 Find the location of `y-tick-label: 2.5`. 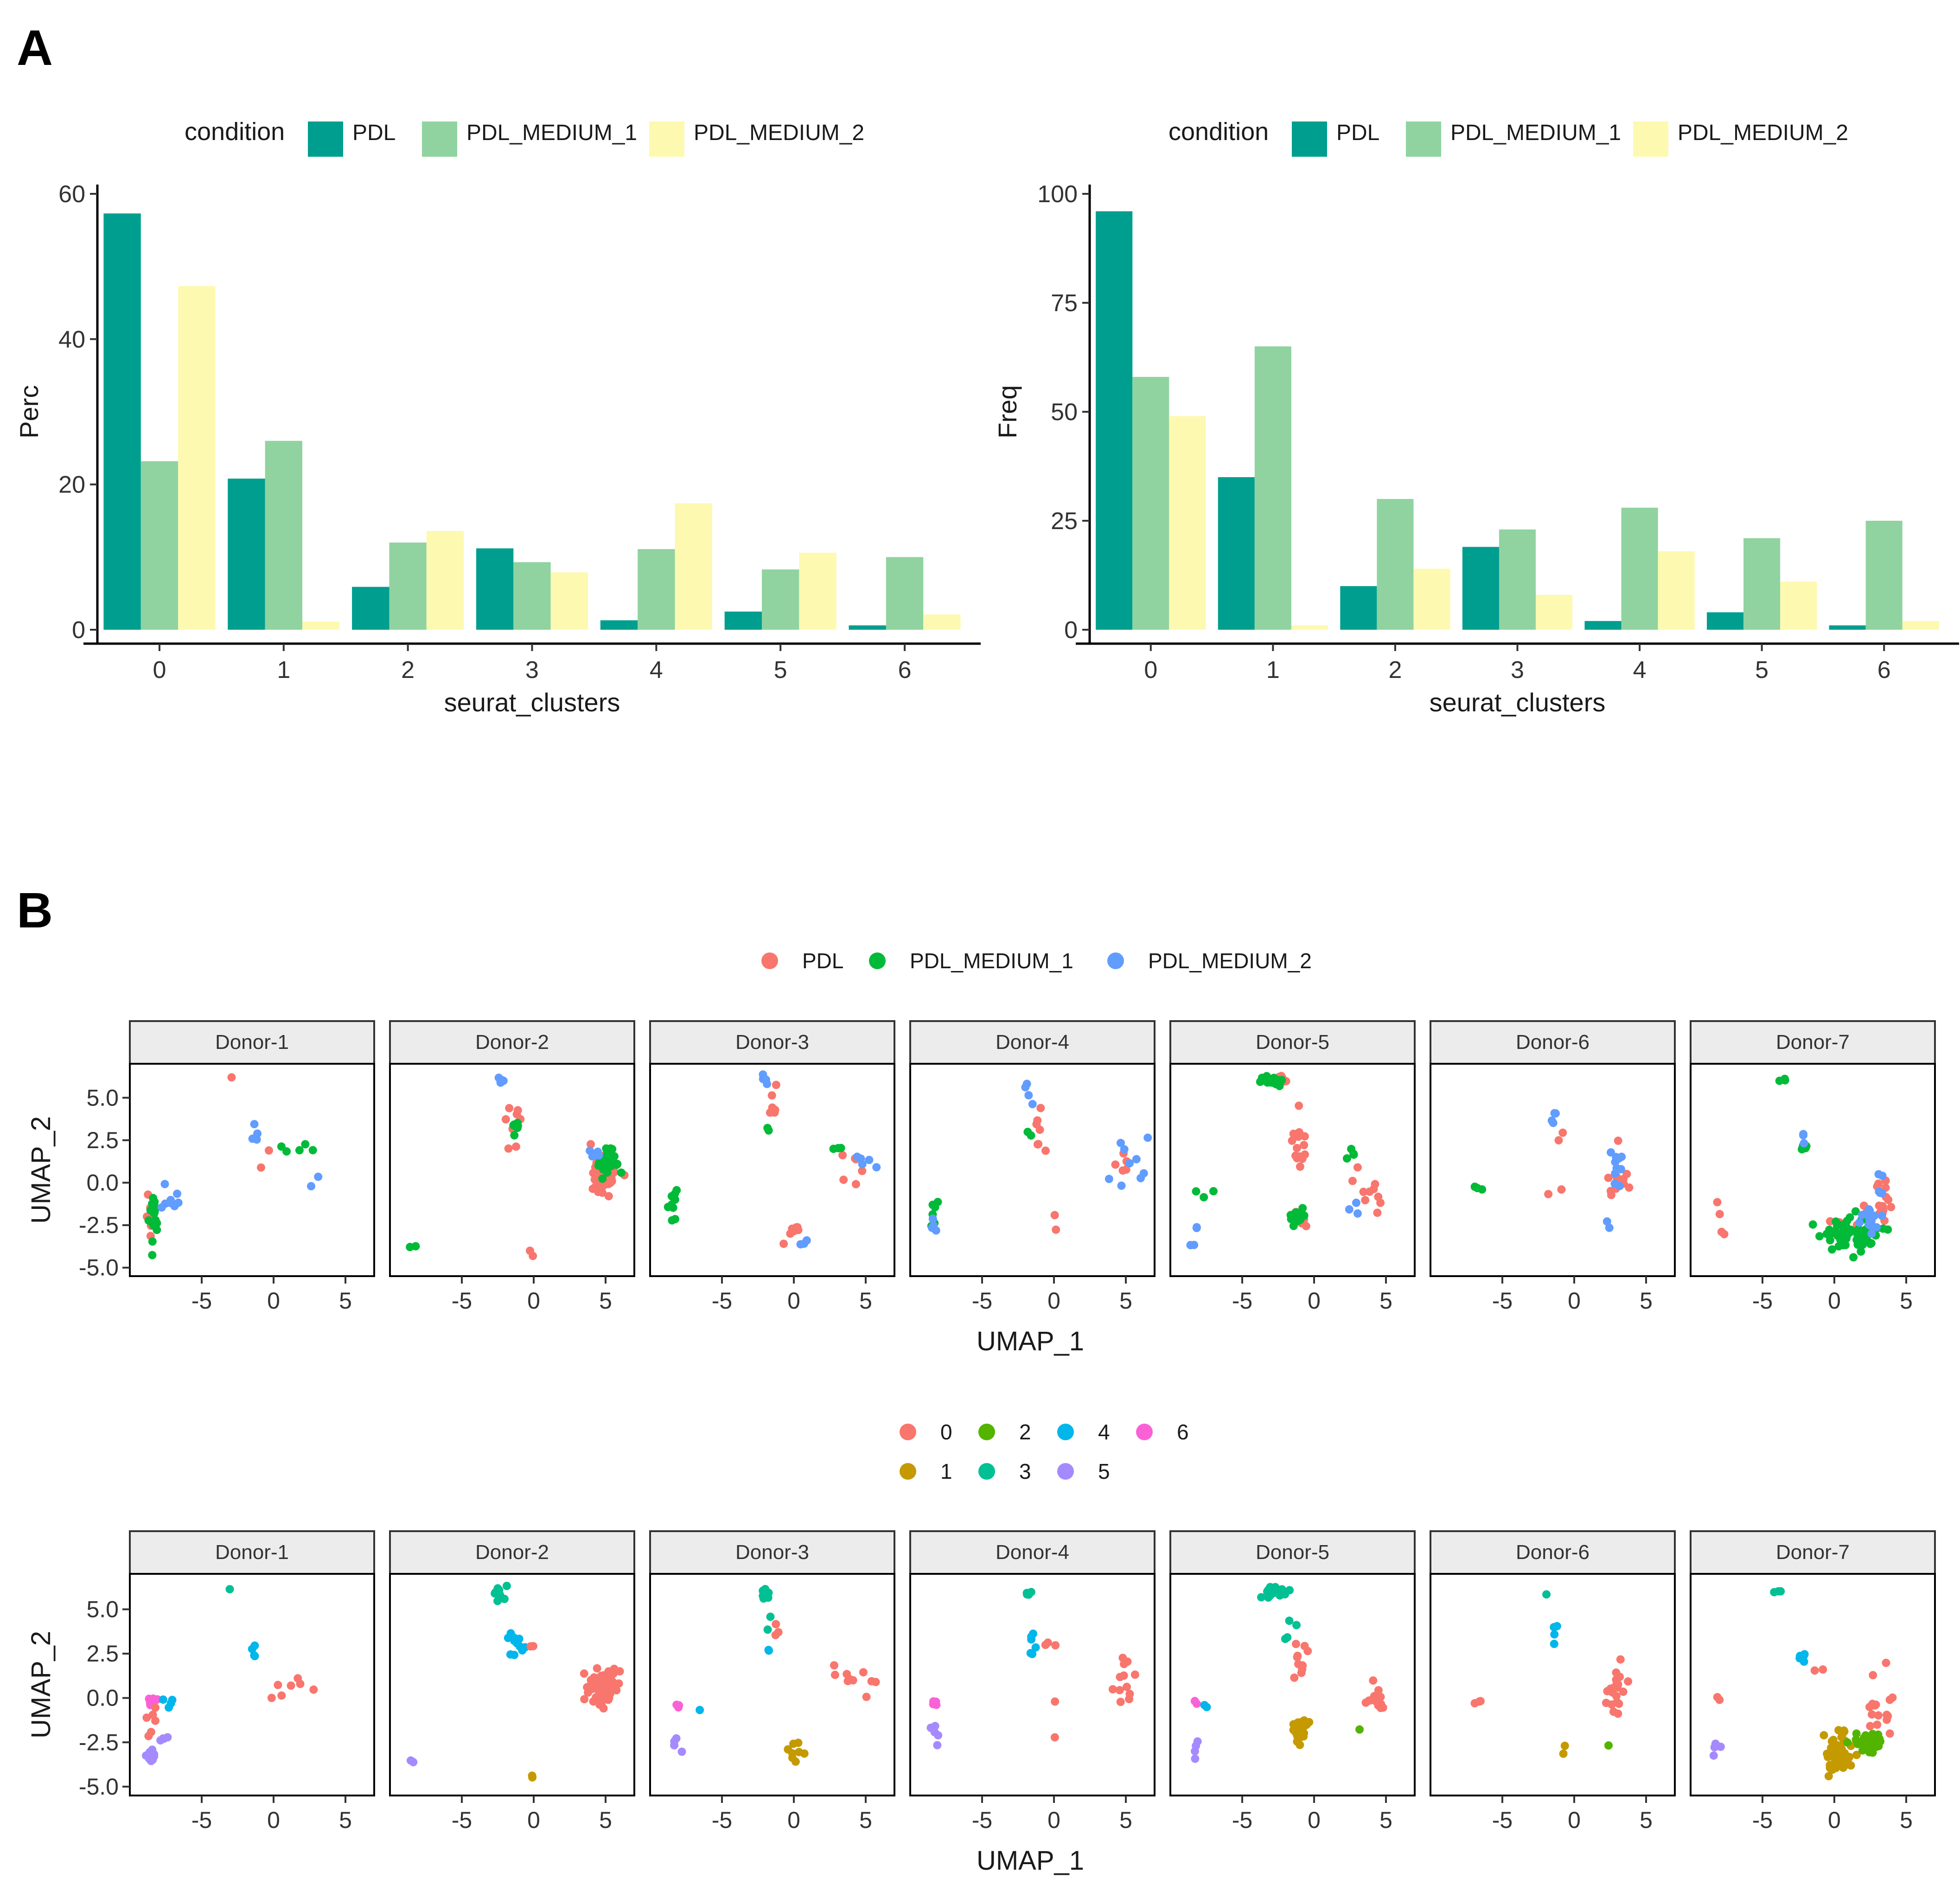

y-tick-label: 2.5 is located at coordinates (102, 1140).